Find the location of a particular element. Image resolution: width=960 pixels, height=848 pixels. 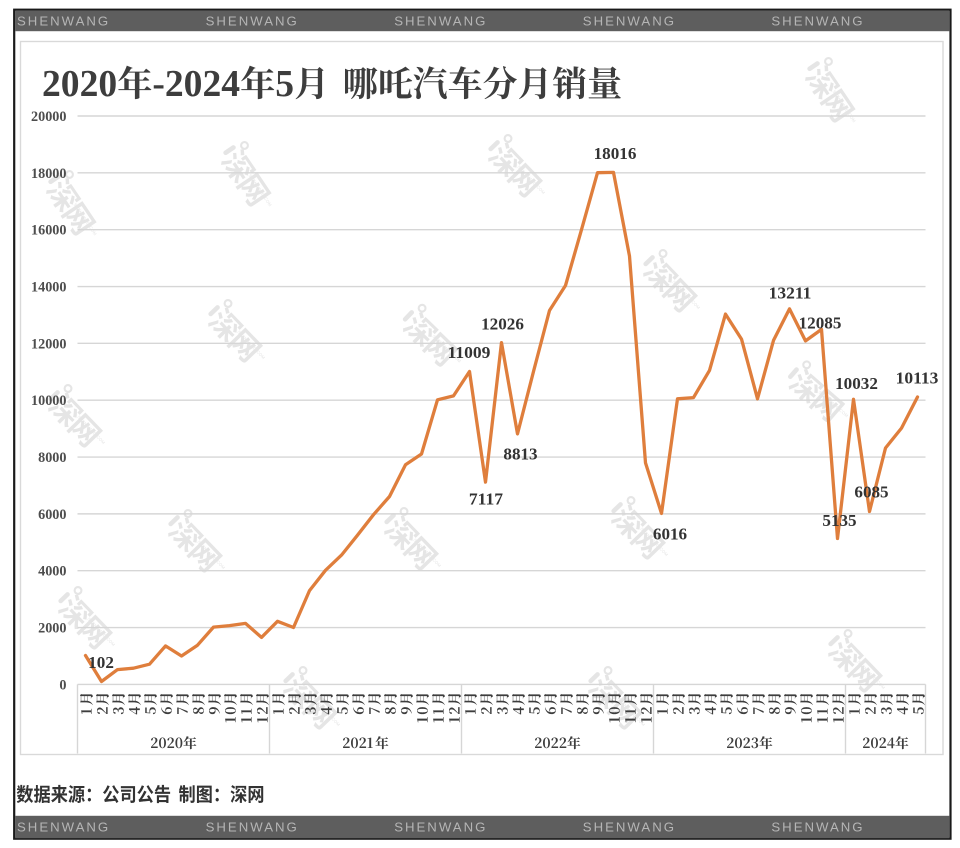

svg-text: 13211 is located at coordinates (790, 293).